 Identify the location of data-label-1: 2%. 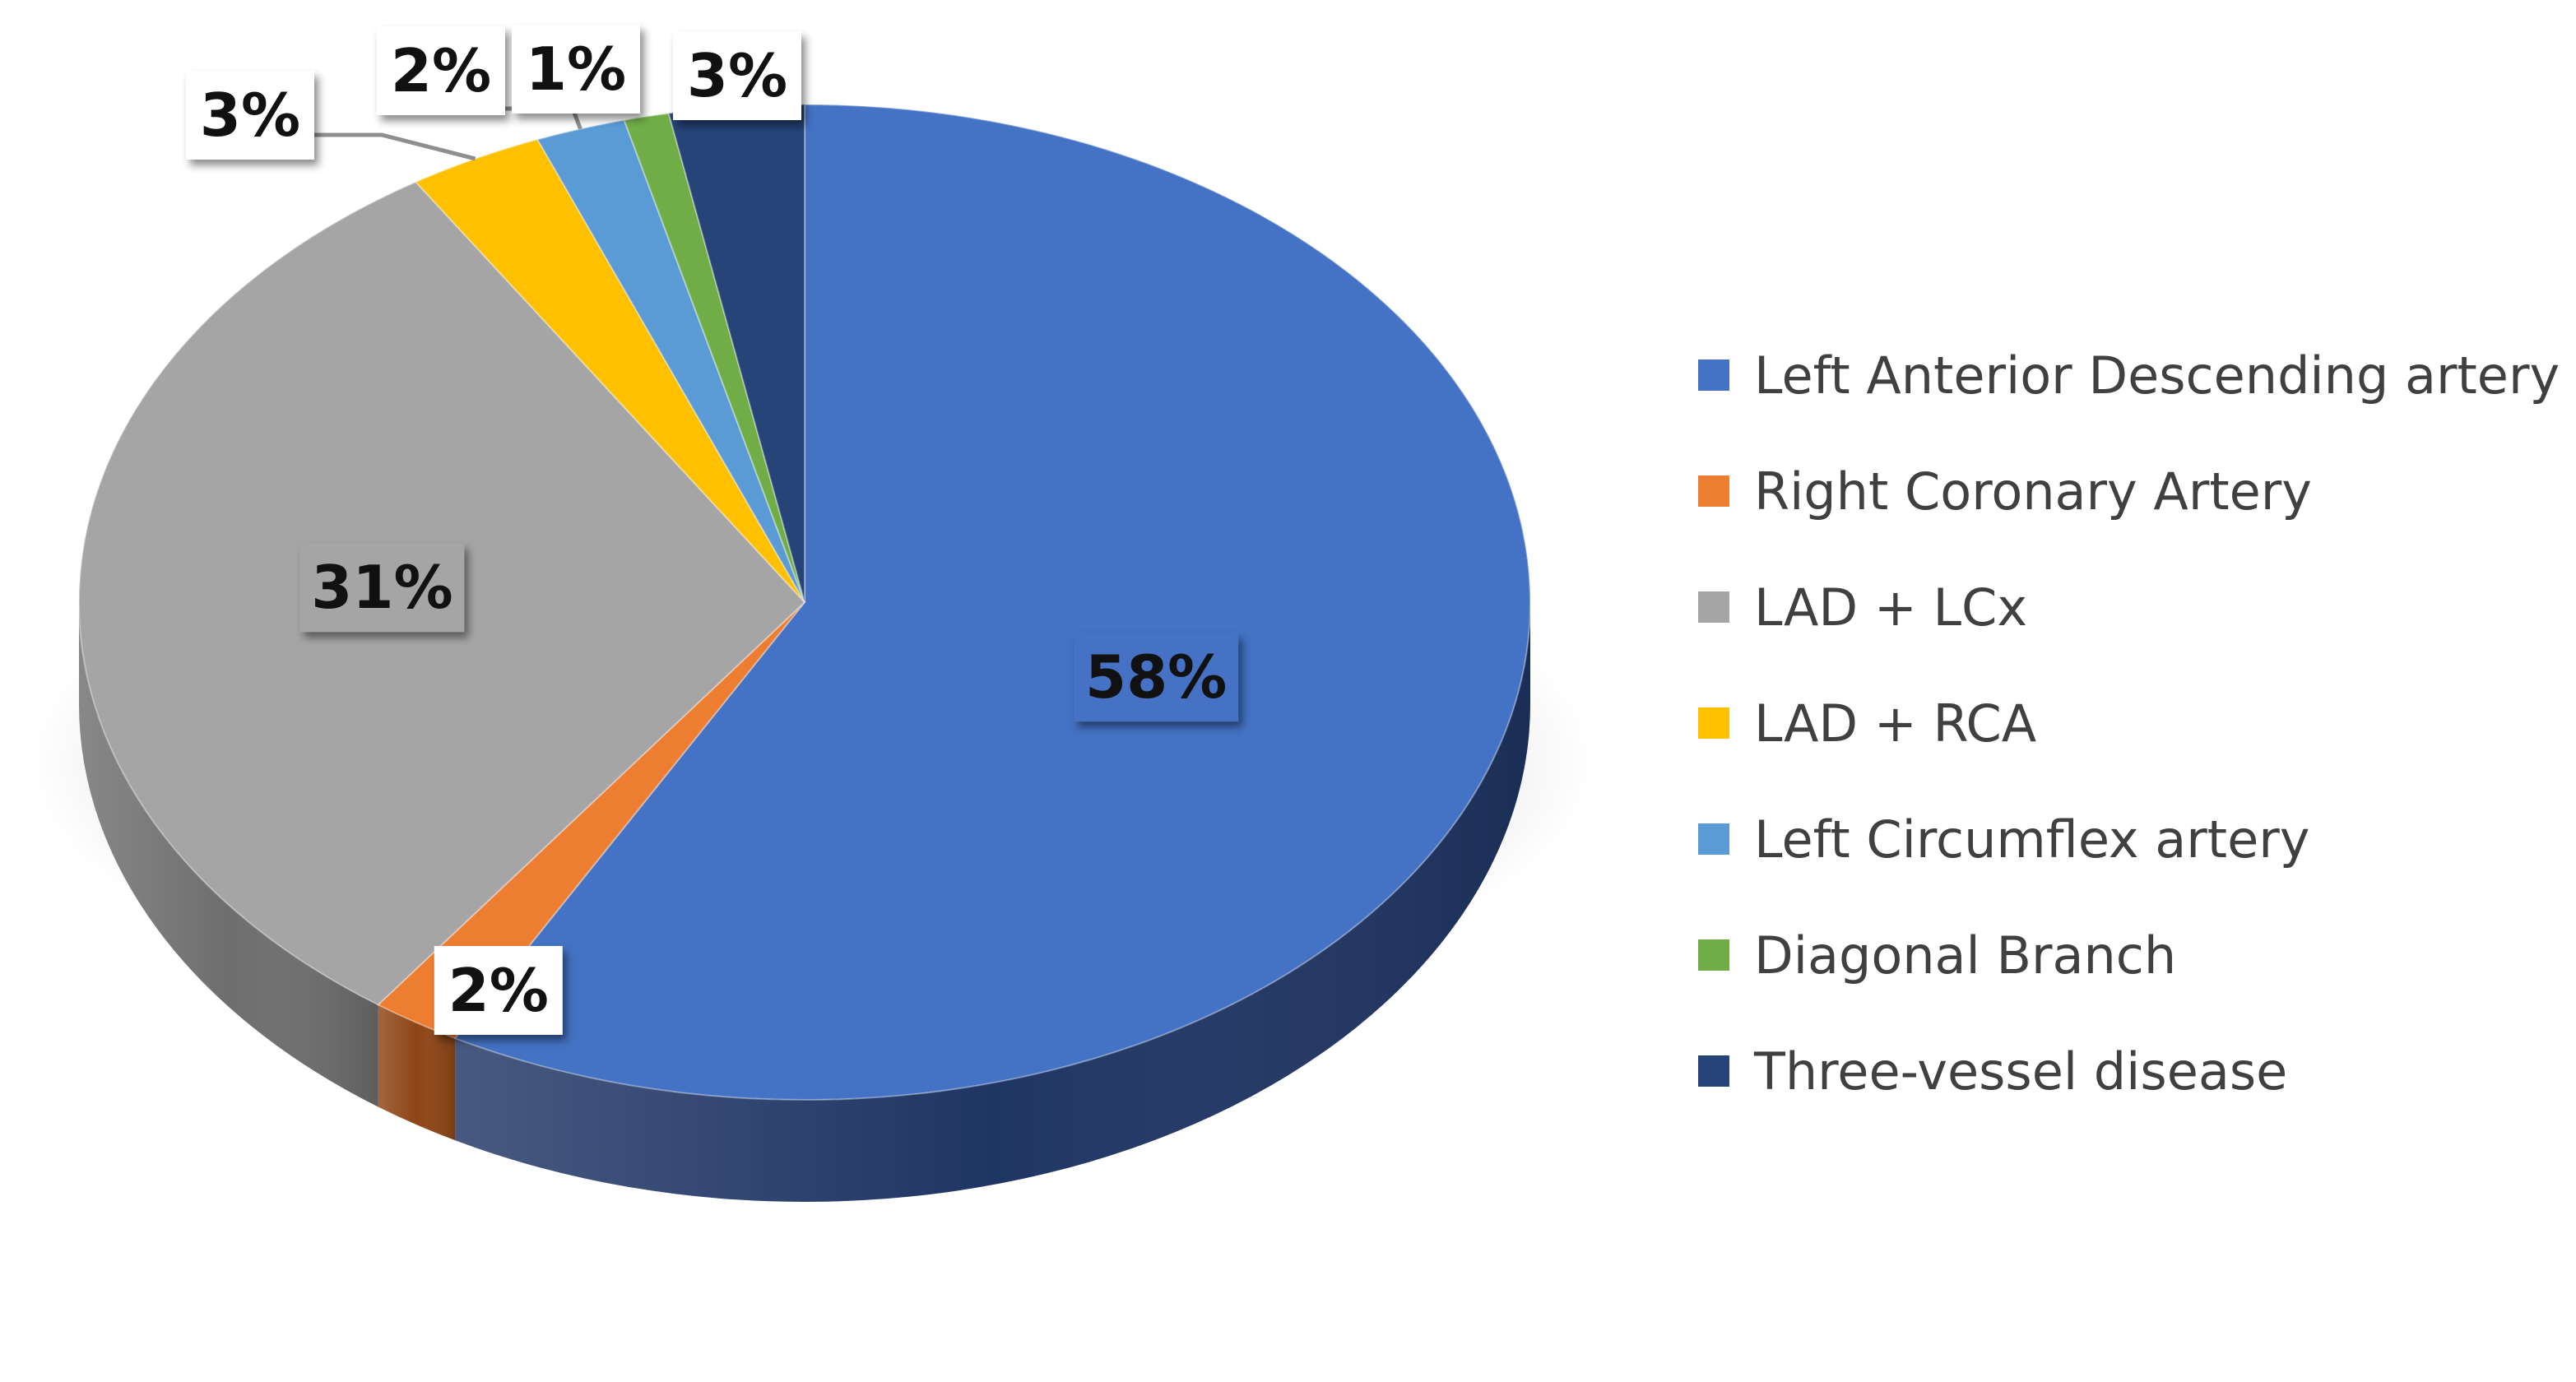
(499, 990).